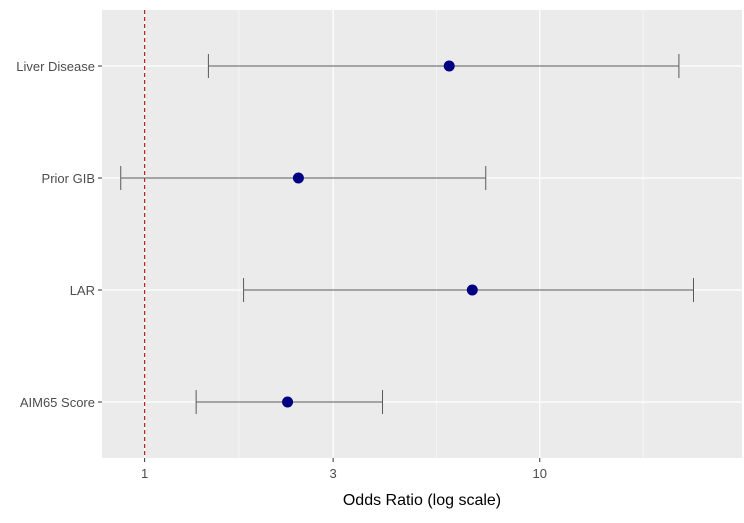 Image resolution: width=744 pixels, height=523 pixels. Describe the element at coordinates (344, 469) in the screenshot. I see `x-tick-labels: 1 3 10` at that location.